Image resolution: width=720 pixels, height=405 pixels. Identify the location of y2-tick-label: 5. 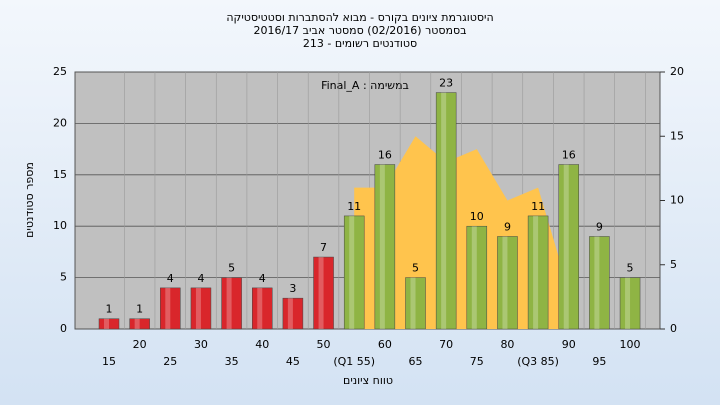
(673, 264).